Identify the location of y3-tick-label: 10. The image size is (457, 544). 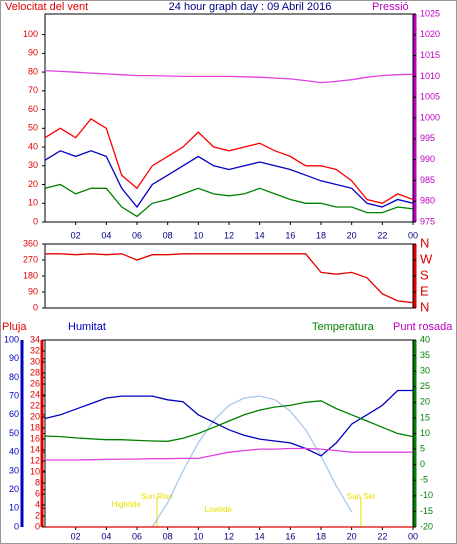
(35, 471).